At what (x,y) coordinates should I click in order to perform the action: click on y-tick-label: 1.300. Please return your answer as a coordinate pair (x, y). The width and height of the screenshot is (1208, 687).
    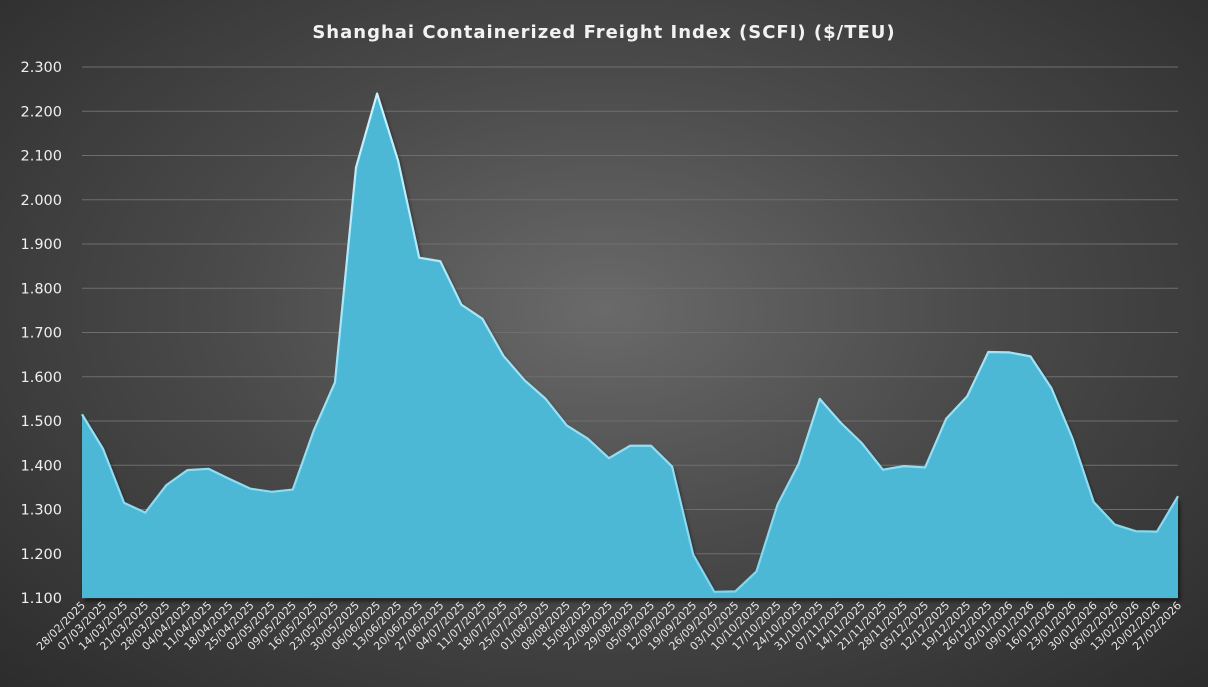
    Looking at the image, I should click on (41, 511).